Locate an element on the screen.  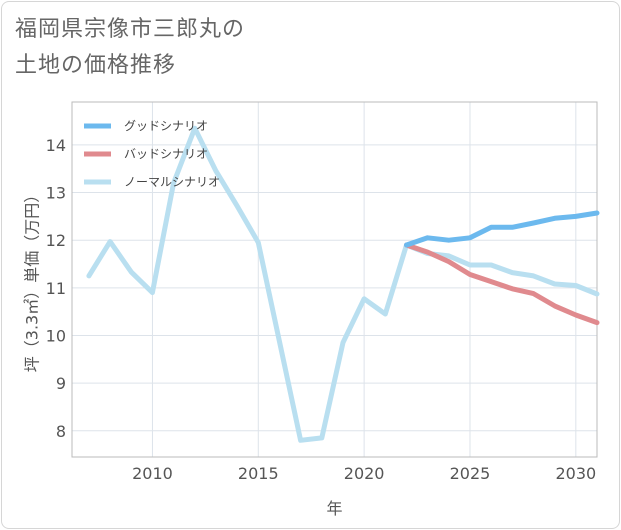
x-axis-label: 年 is located at coordinates (334, 508).